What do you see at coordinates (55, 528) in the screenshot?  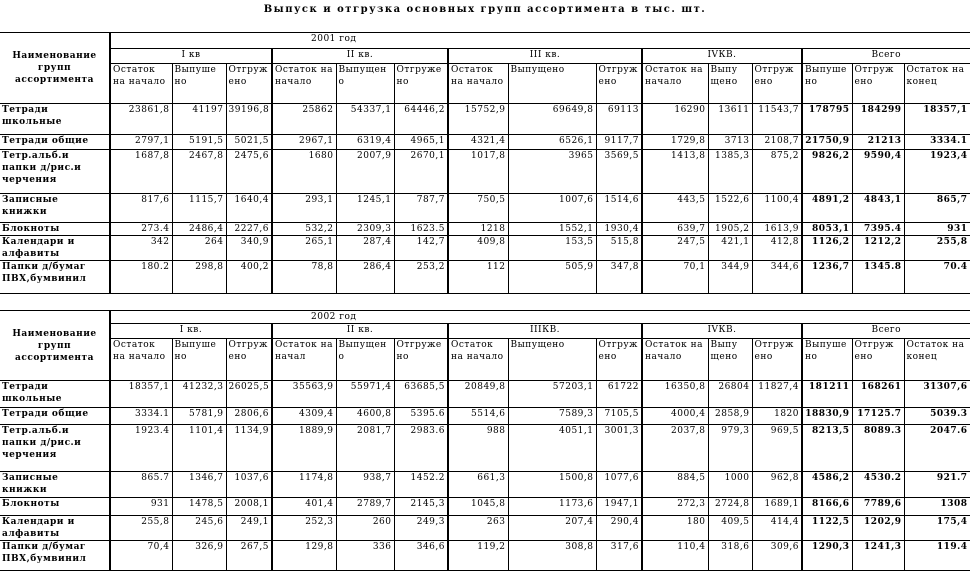 I see `row-name: Календари и алфавиты` at bounding box center [55, 528].